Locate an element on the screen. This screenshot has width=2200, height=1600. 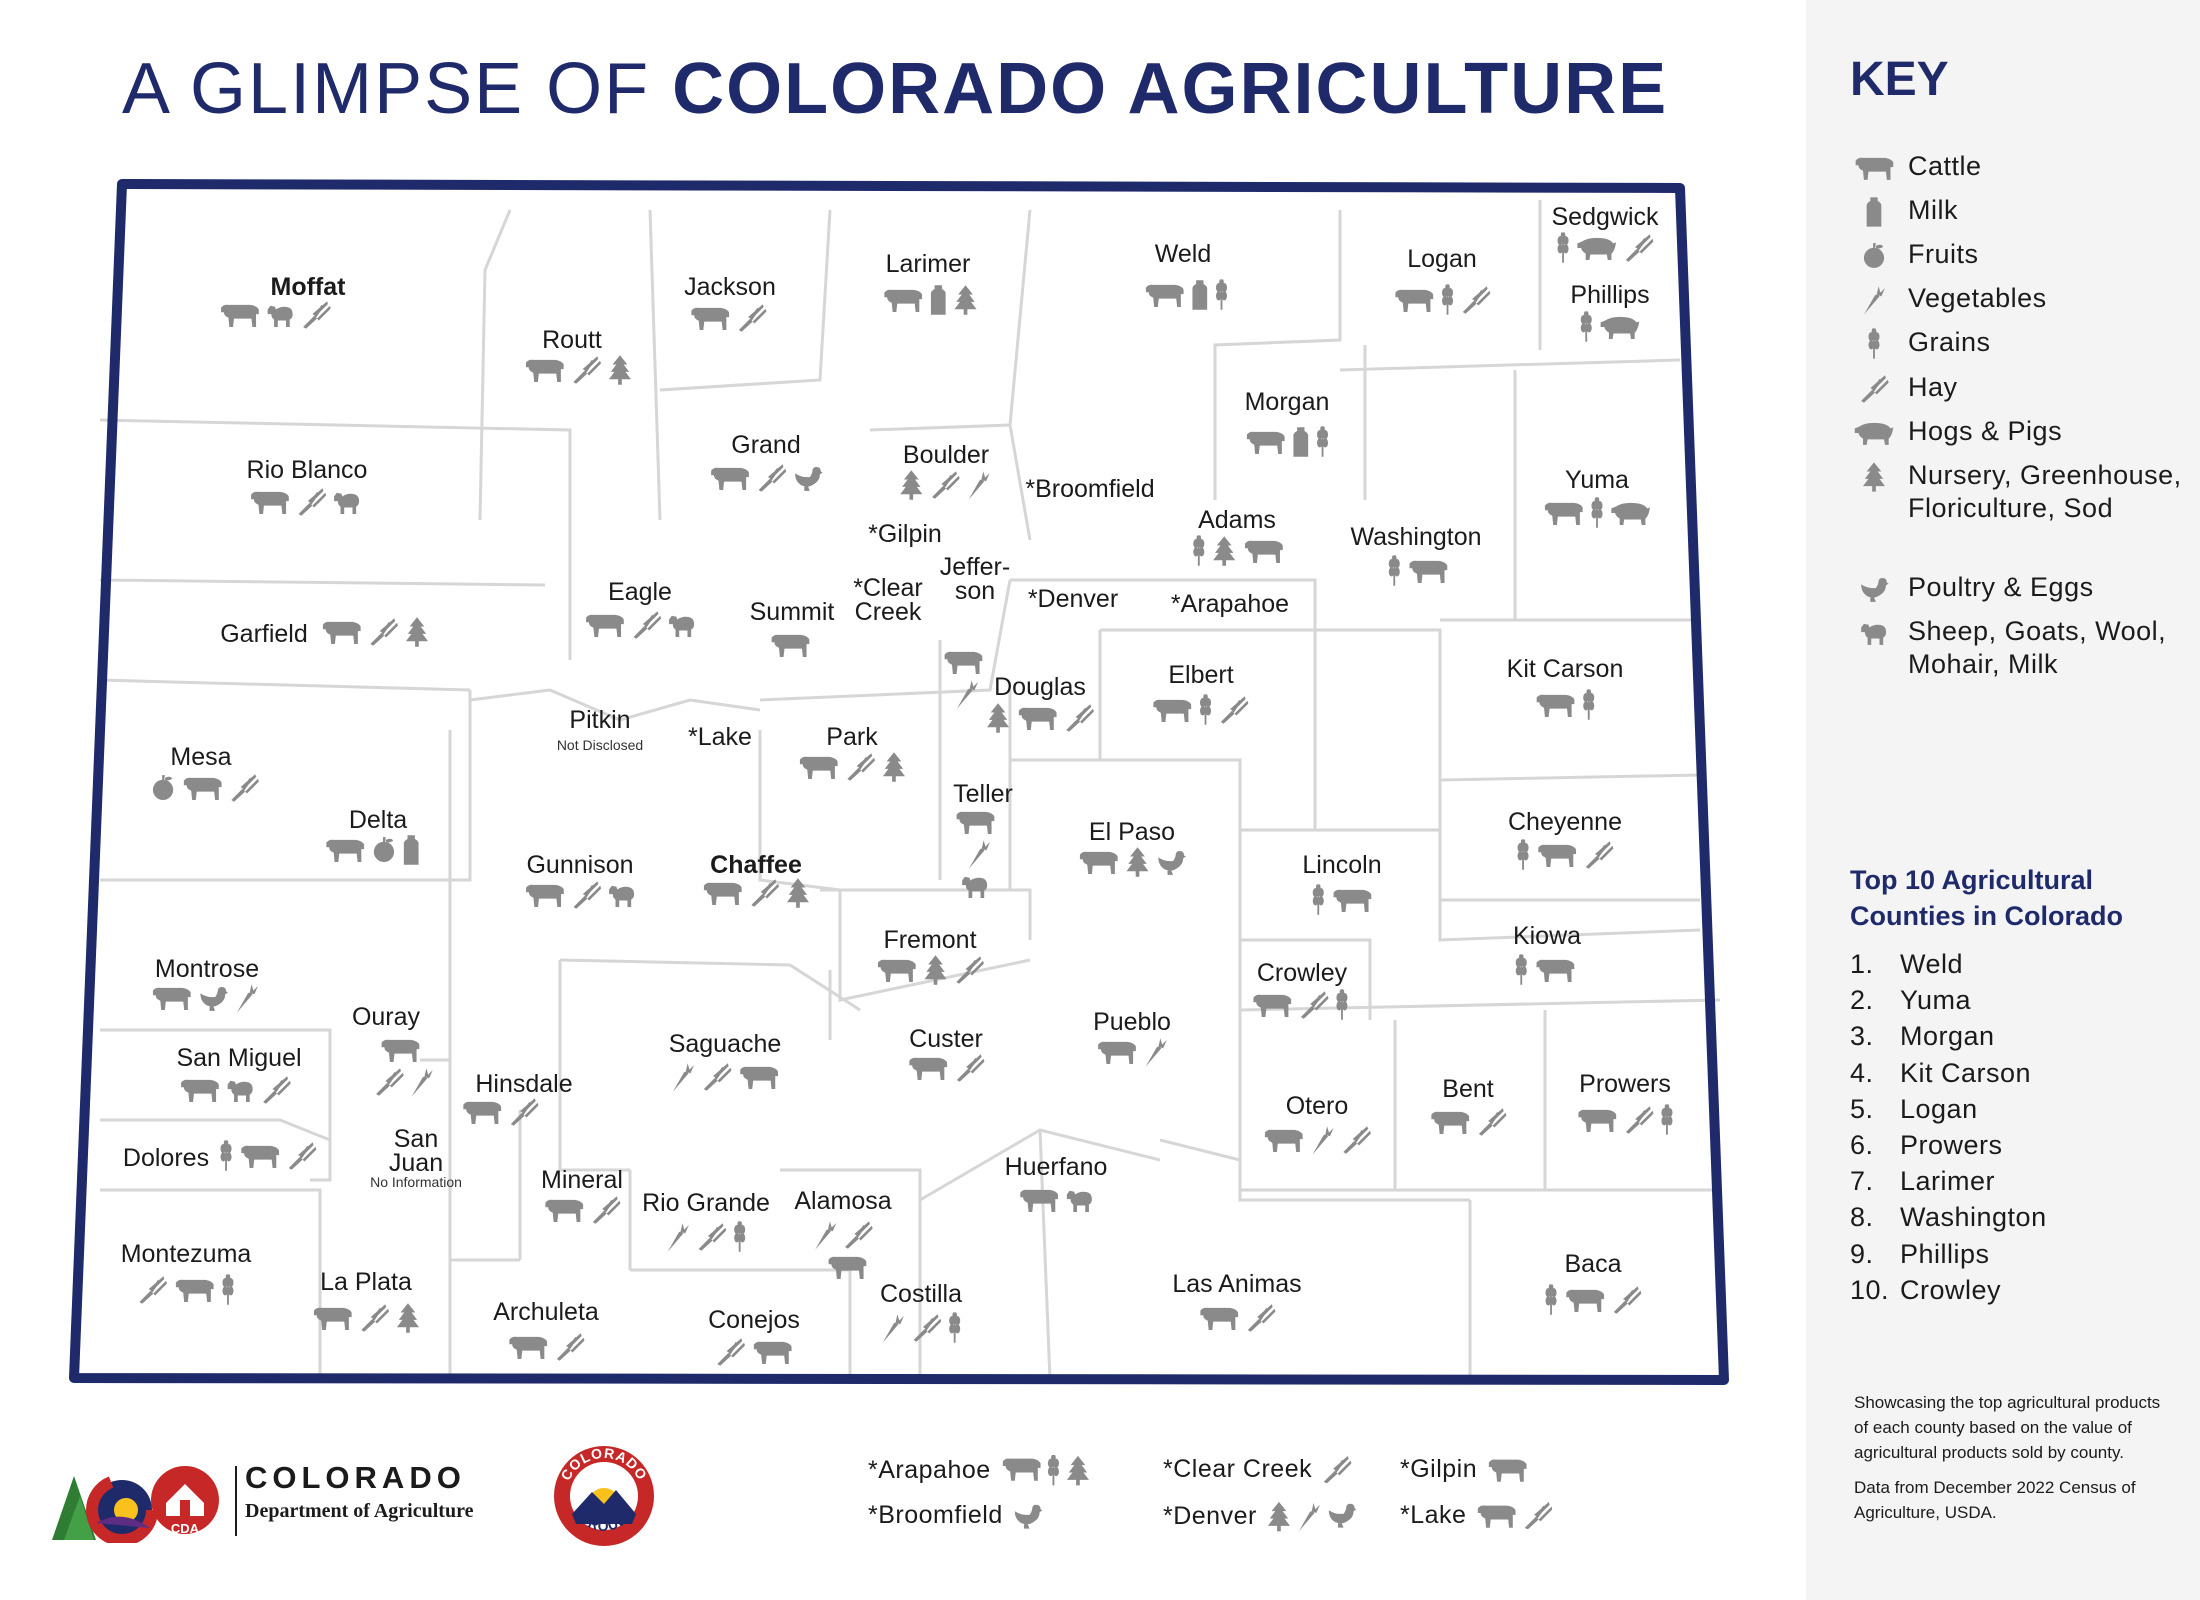
county-montezuma: Montezuma is located at coordinates (186, 1272).